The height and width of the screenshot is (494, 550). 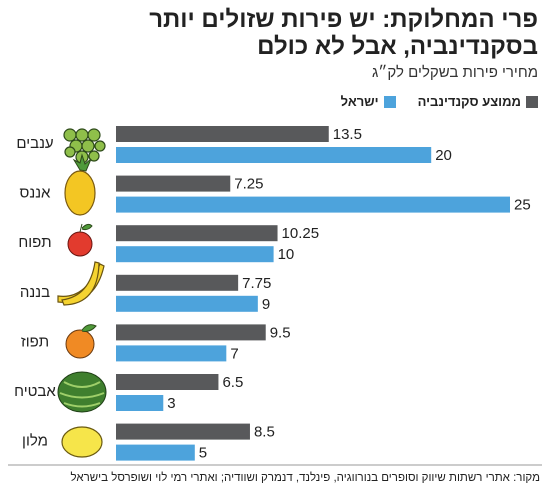 What do you see at coordinates (34, 242) in the screenshot?
I see `category-label: תפוח` at bounding box center [34, 242].